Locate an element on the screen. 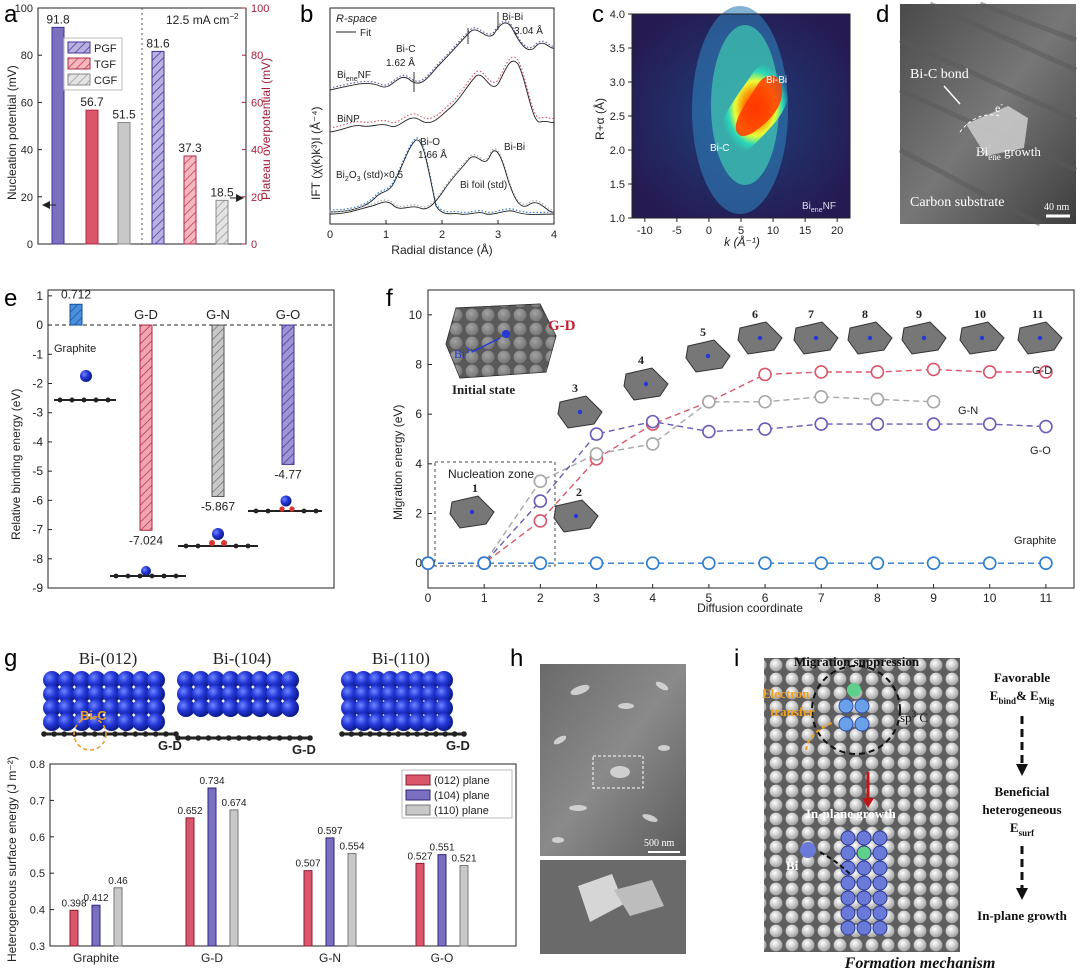 The image size is (1080, 971). f-y-tick-label: 0 is located at coordinates (418, 563).